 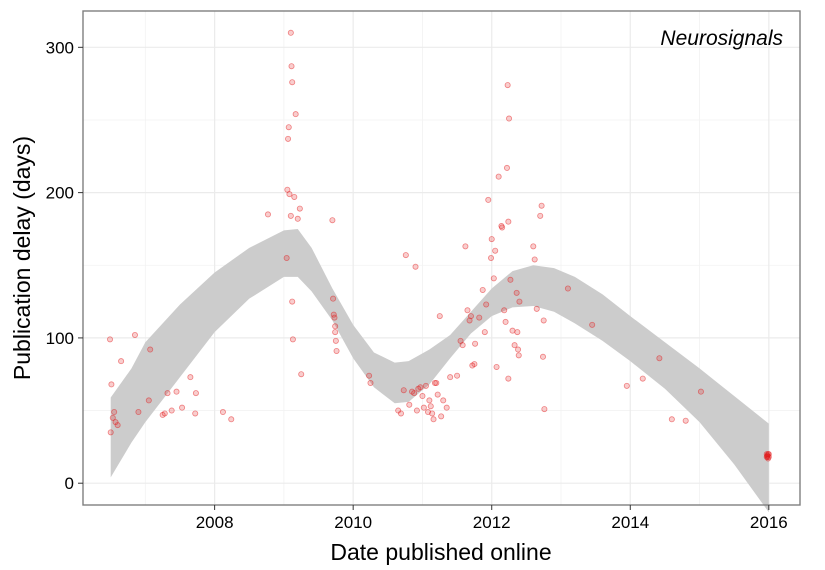 What do you see at coordinates (721, 38) in the screenshot?
I see `annotation-text: Neurosignals` at bounding box center [721, 38].